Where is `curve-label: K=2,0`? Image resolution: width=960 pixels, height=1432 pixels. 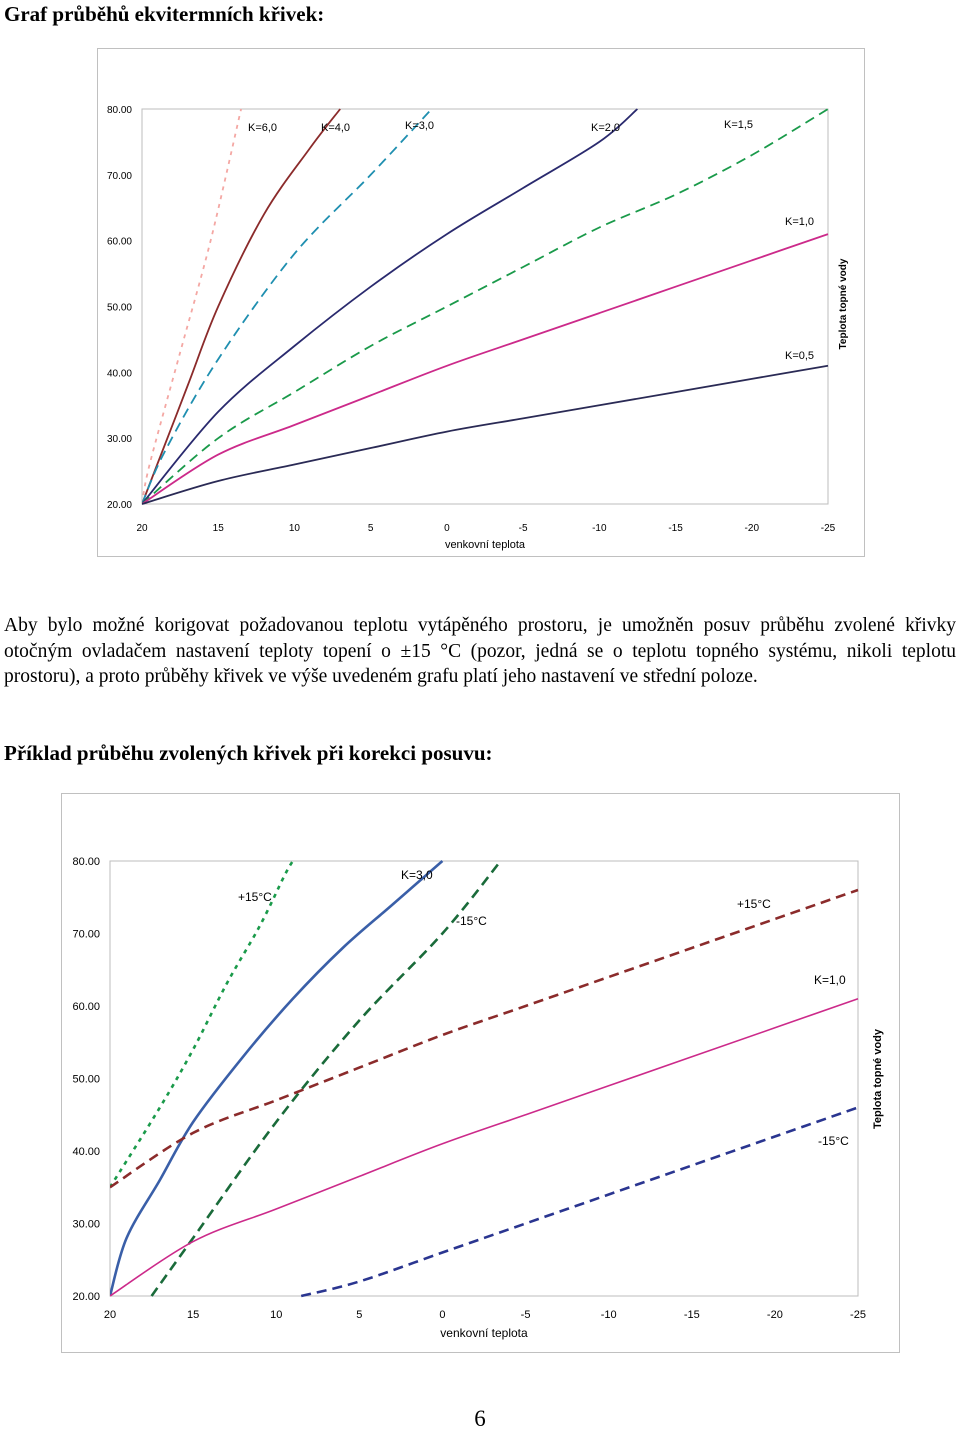
curve-label: K=2,0 is located at coordinates (605, 128).